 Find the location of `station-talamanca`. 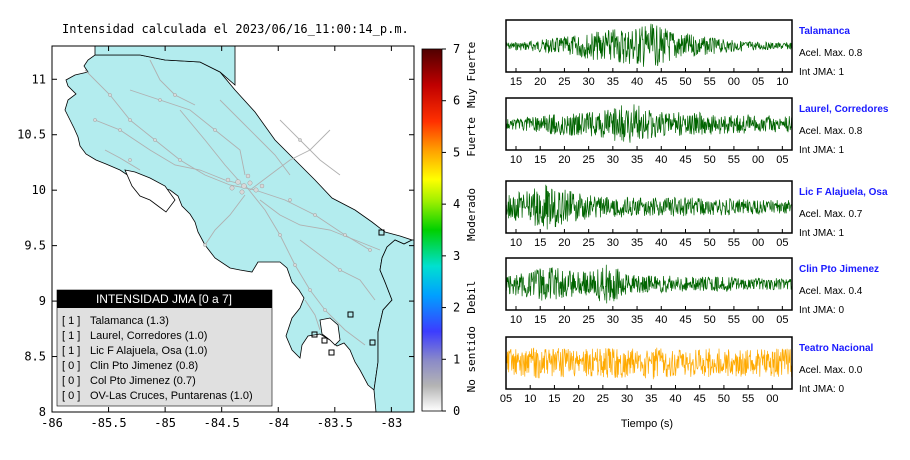

station-talamanca is located at coordinates (381, 232).